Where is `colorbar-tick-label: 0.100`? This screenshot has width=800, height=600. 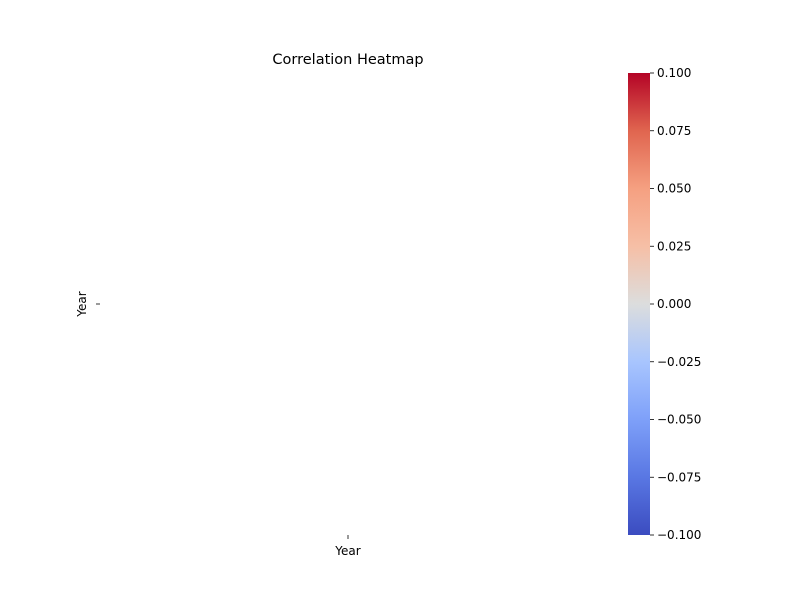
colorbar-tick-label: 0.100 is located at coordinates (674, 73).